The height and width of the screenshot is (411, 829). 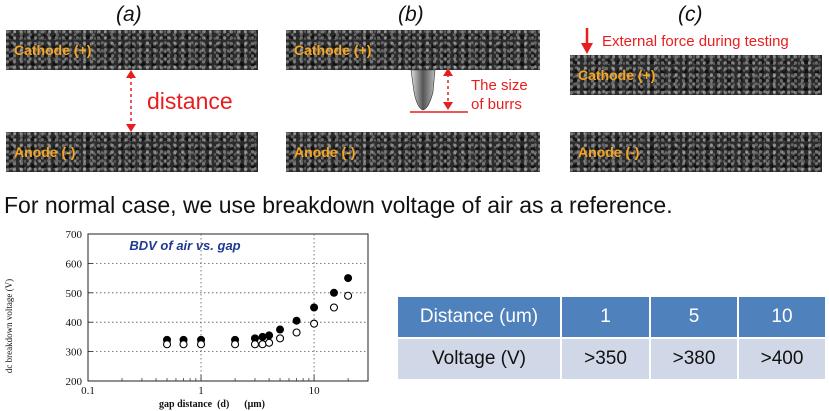 I want to click on cathode-label-a: Cathode (+), so click(x=53, y=50).